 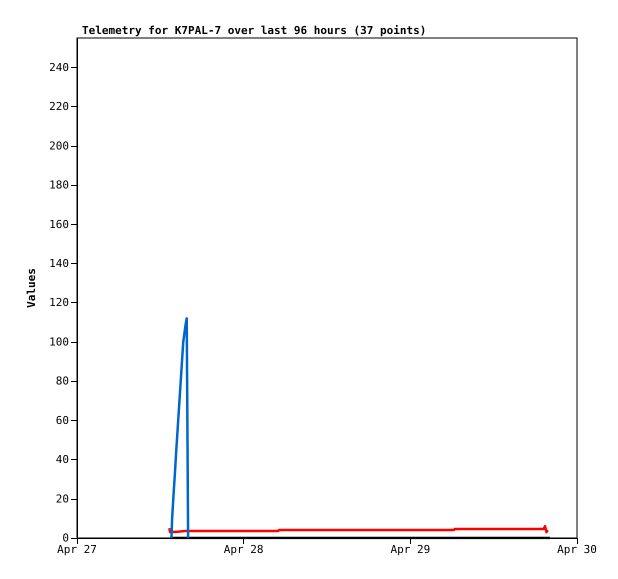 I want to click on y-tick-label: 180, so click(x=59, y=185).